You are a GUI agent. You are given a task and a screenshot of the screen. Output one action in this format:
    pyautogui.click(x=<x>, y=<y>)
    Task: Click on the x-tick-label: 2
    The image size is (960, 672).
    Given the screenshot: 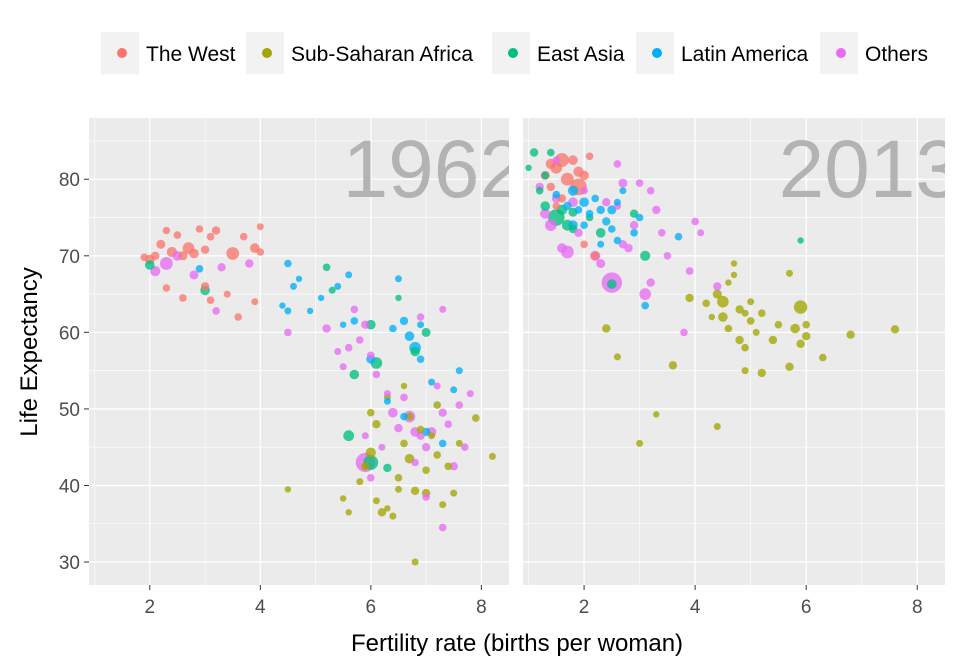 What is the action you would take?
    pyautogui.click(x=150, y=607)
    